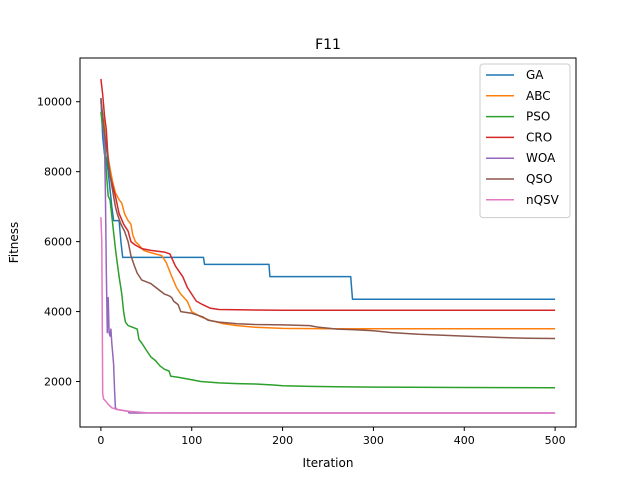  Describe the element at coordinates (191, 440) in the screenshot. I see `x-tick-label: 100` at that location.